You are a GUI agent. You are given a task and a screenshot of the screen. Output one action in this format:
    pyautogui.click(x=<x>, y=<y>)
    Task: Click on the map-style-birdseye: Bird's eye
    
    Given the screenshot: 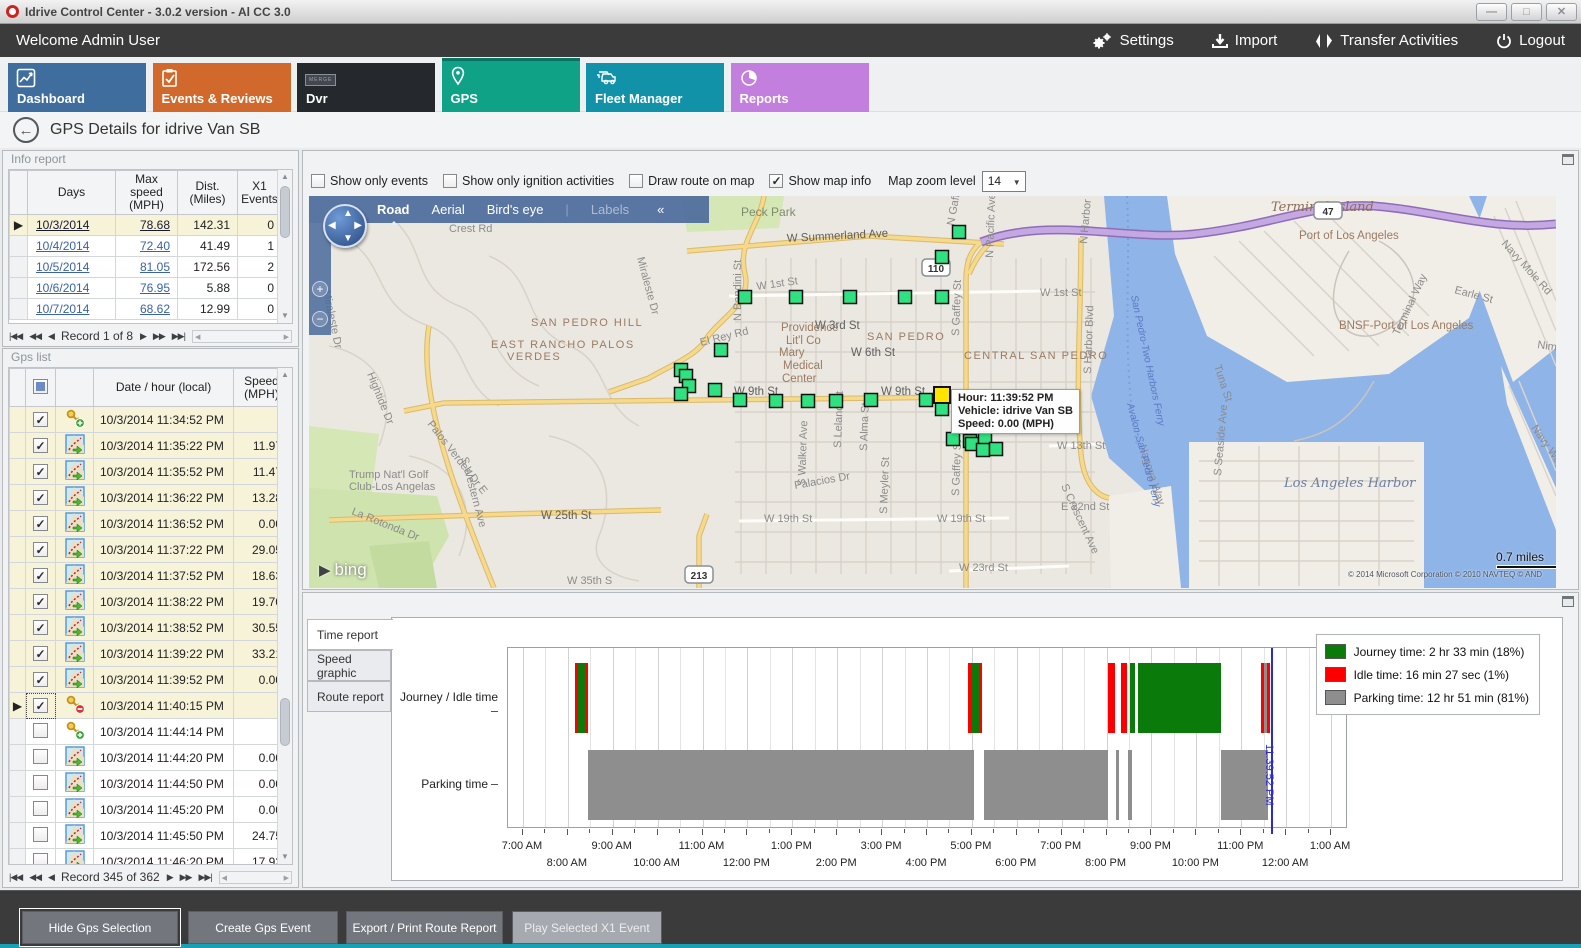 What is the action you would take?
    pyautogui.click(x=515, y=209)
    